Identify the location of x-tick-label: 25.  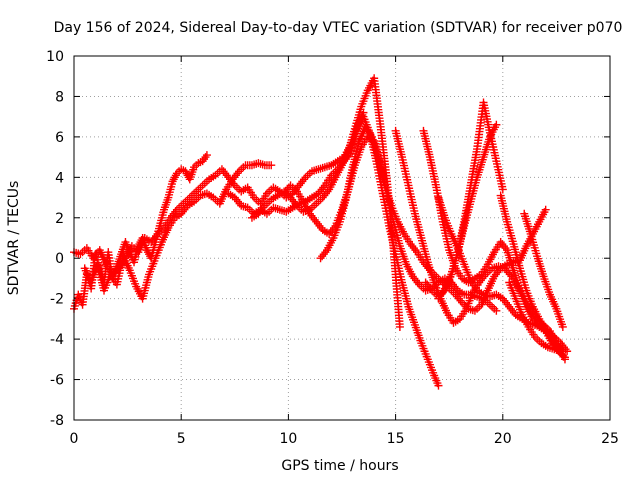
(610, 439).